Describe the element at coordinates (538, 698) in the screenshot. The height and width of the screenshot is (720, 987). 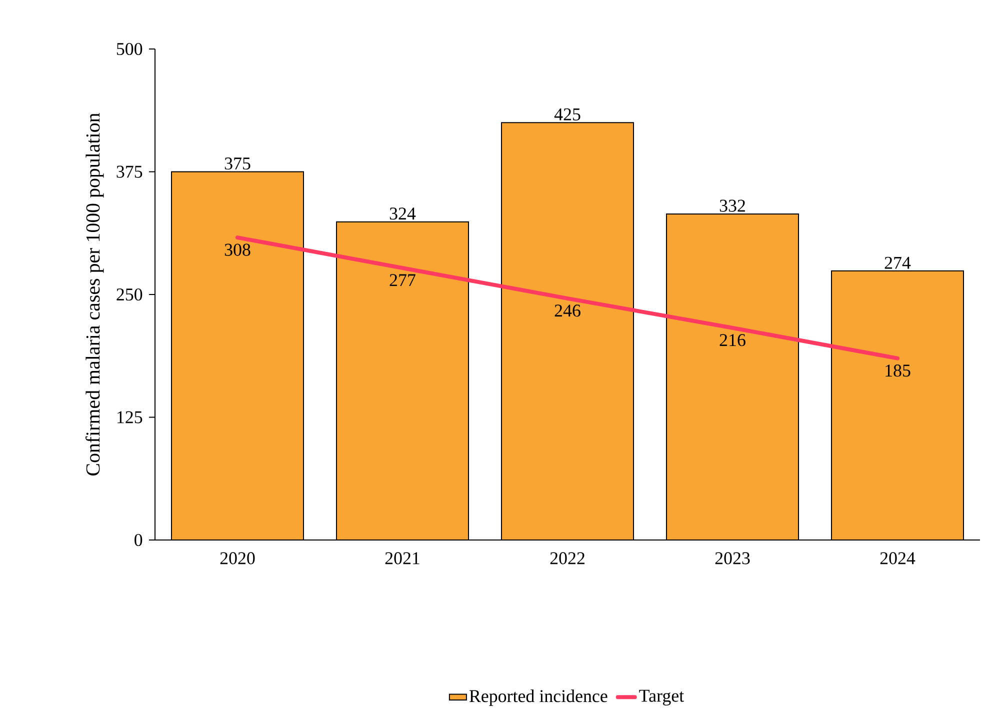
I see `legend-label: Reported incidence` at that location.